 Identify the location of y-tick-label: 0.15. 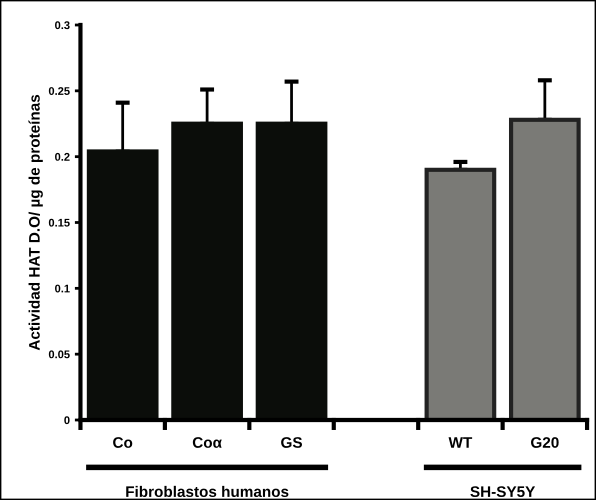
(59, 222).